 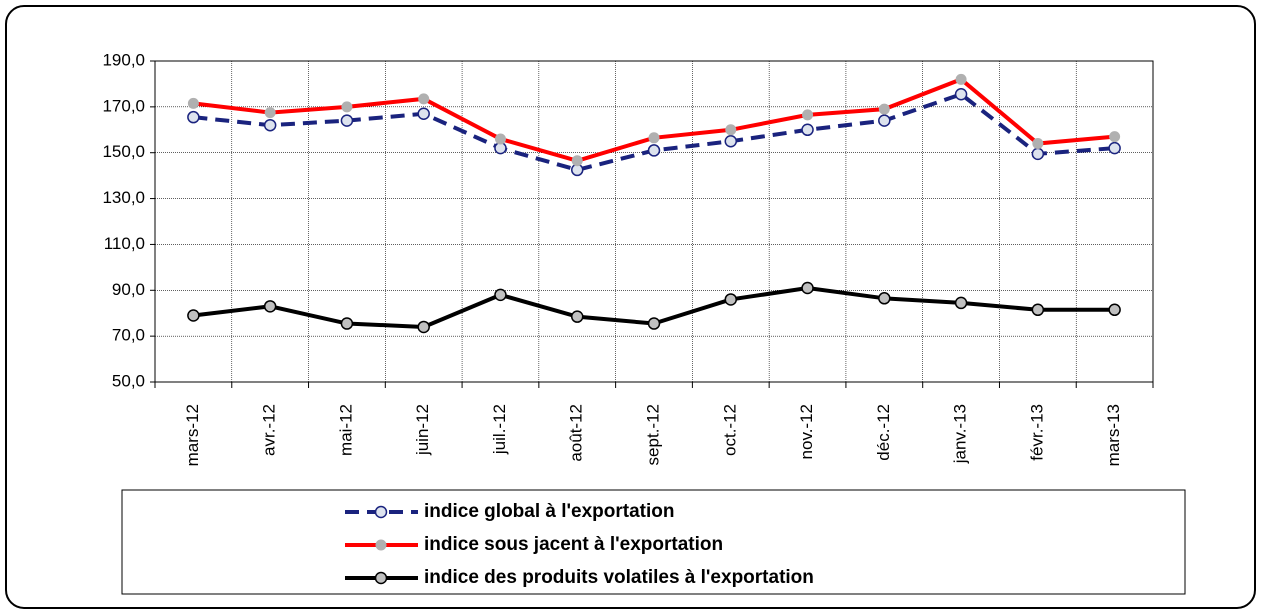 What do you see at coordinates (128, 289) in the screenshot?
I see `y-tick-label: 90,0` at bounding box center [128, 289].